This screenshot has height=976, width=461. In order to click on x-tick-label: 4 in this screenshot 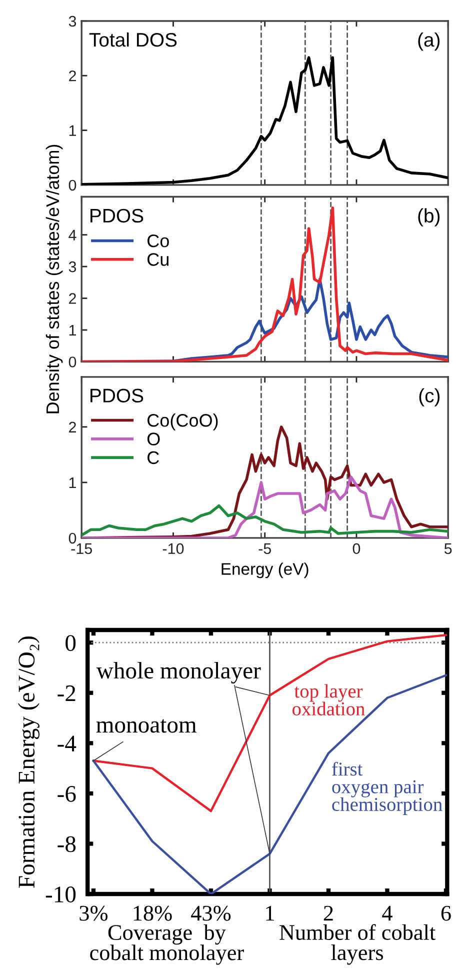, I will do `click(387, 913)`.